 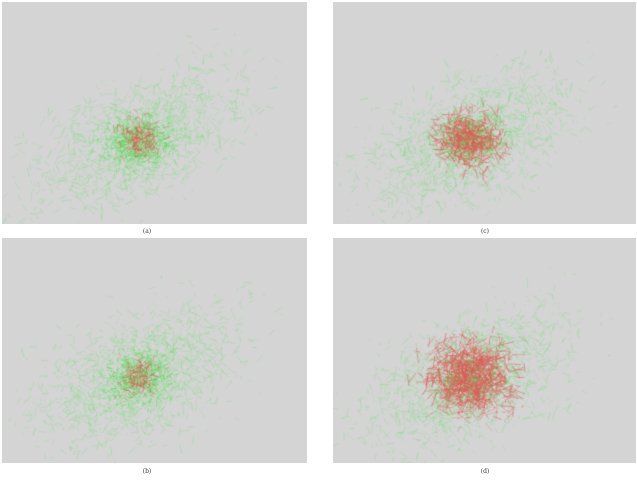 I want to click on caption-c: (c), so click(x=485, y=231).